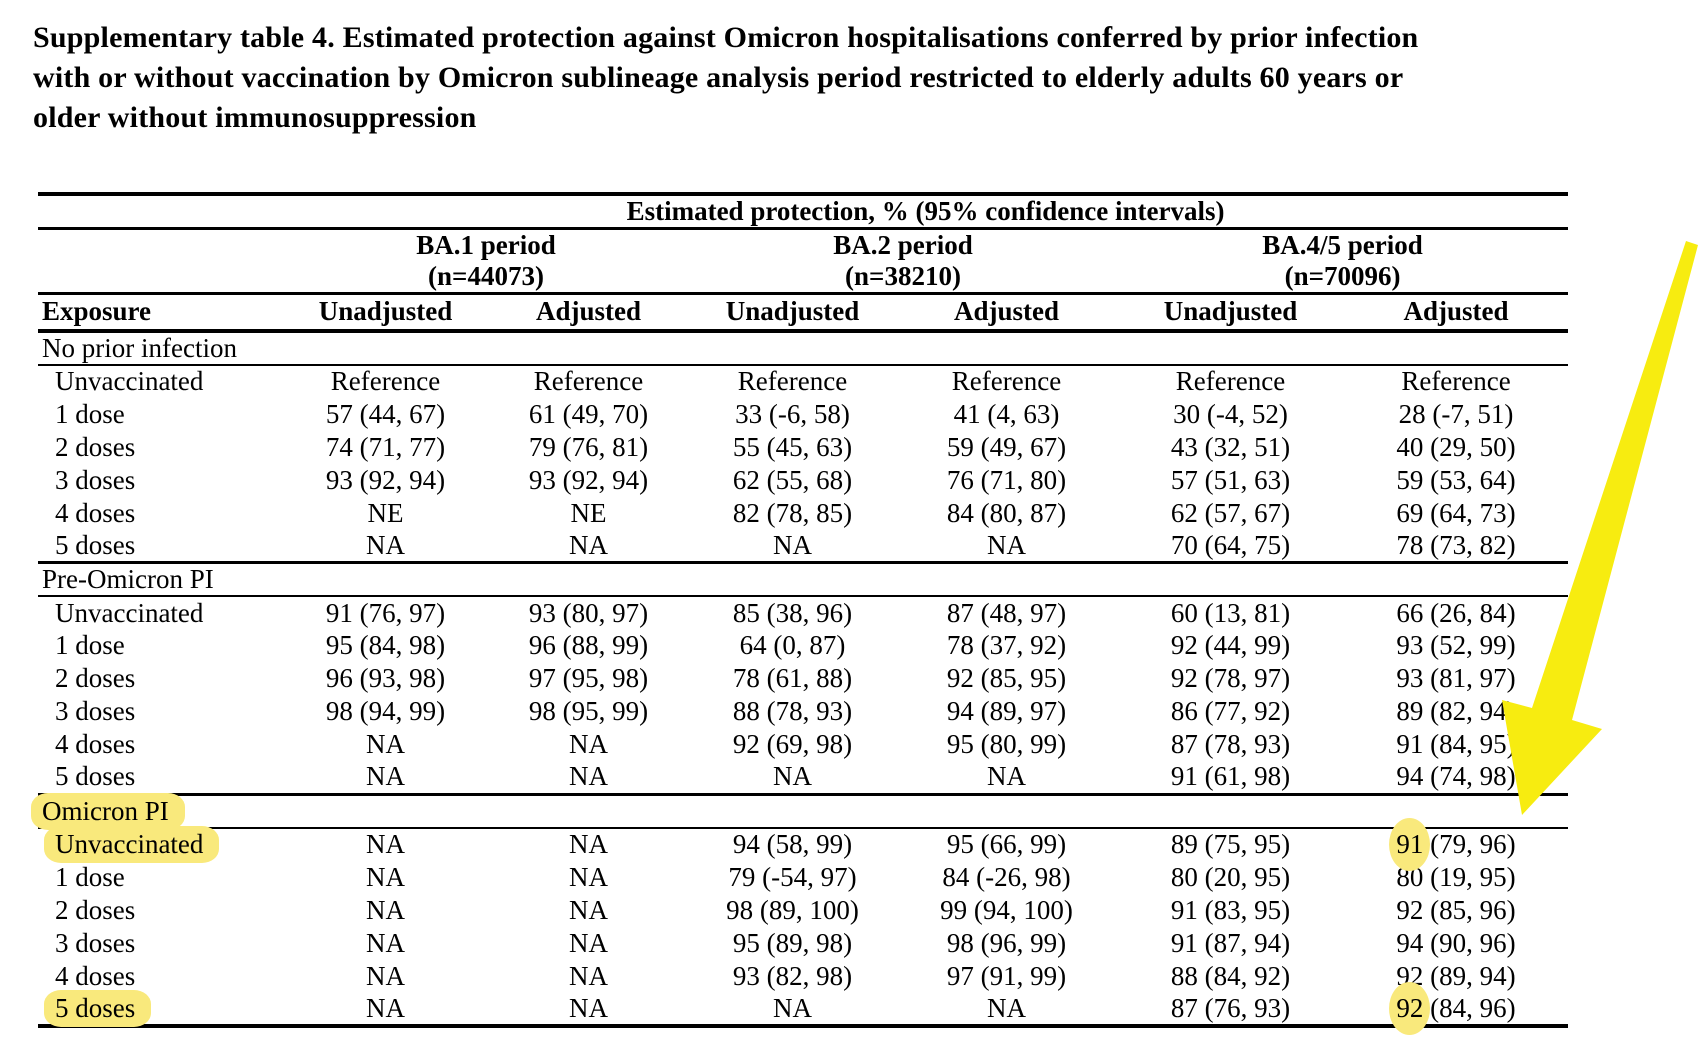 The width and height of the screenshot is (1698, 1040). Describe the element at coordinates (108, 811) in the screenshot. I see `highlight-marker: Omicron PI` at that location.